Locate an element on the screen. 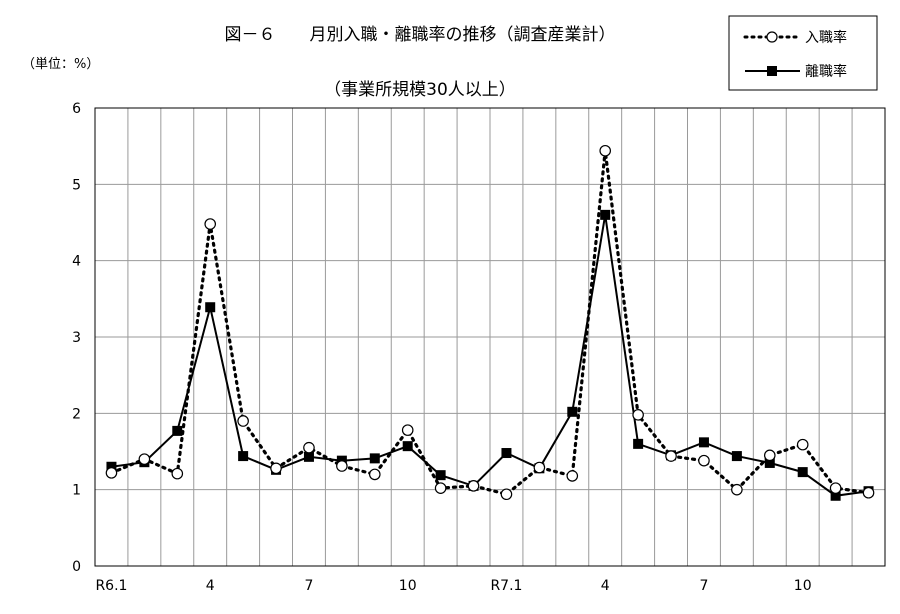 The height and width of the screenshot is (614, 900). y-tick-label: 5 is located at coordinates (76, 185).